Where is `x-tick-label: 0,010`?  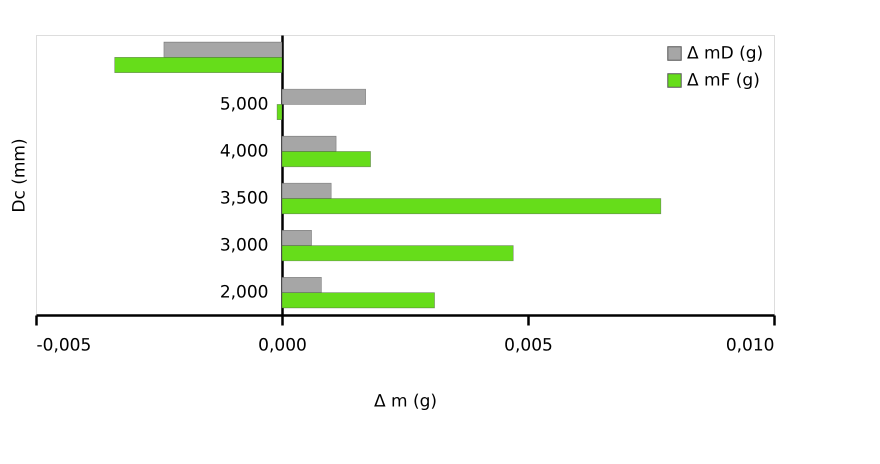
x-tick-label: 0,010 is located at coordinates (750, 346).